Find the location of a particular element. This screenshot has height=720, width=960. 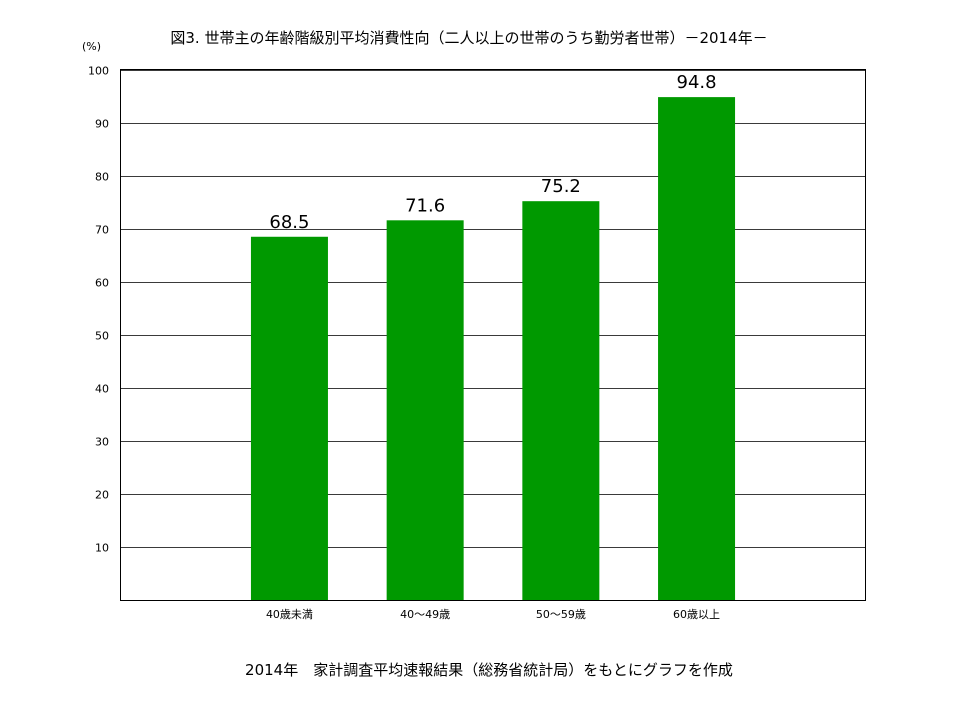

data-label: 75.2 is located at coordinates (561, 186).